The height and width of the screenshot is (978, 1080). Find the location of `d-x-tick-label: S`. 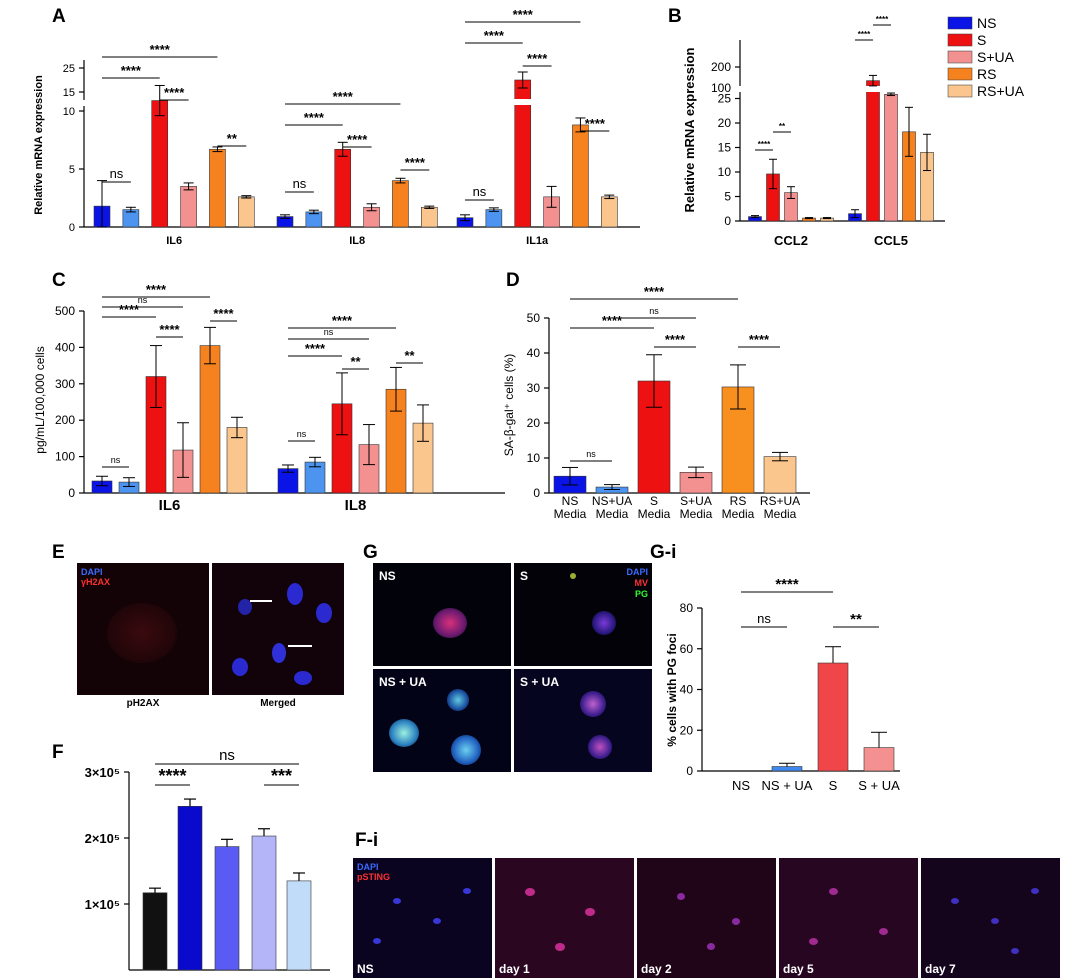

d-x-tick-label: S is located at coordinates (654, 501).